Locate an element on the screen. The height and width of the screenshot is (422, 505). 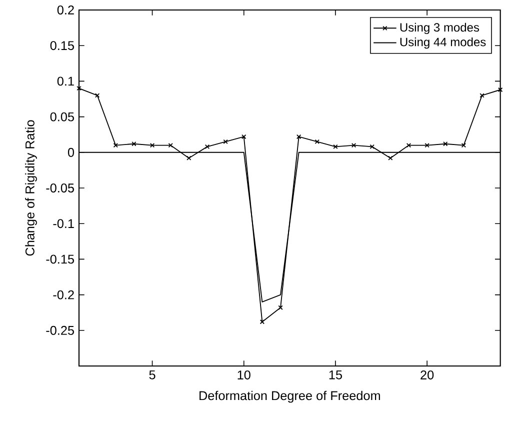
x-axis-title: Deformation Degree of Freedom is located at coordinates (290, 396).